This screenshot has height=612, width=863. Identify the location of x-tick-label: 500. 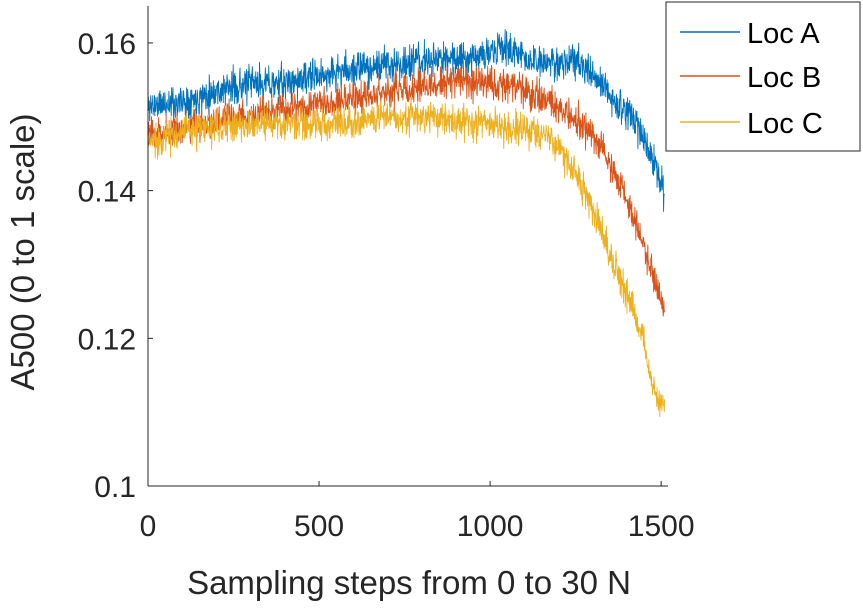
(319, 526).